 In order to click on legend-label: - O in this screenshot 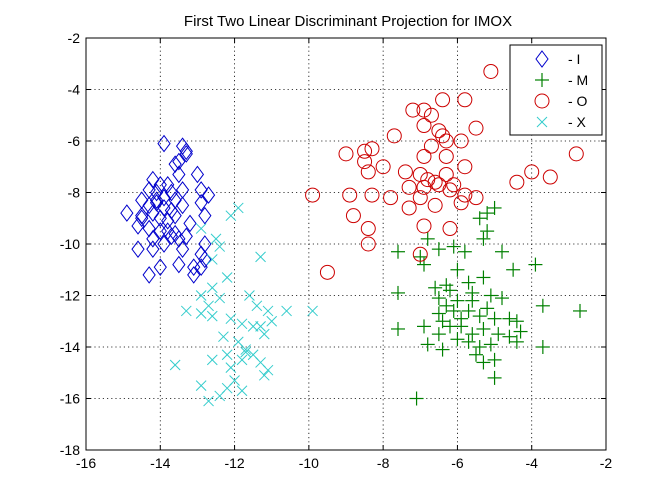, I will do `click(578, 101)`.